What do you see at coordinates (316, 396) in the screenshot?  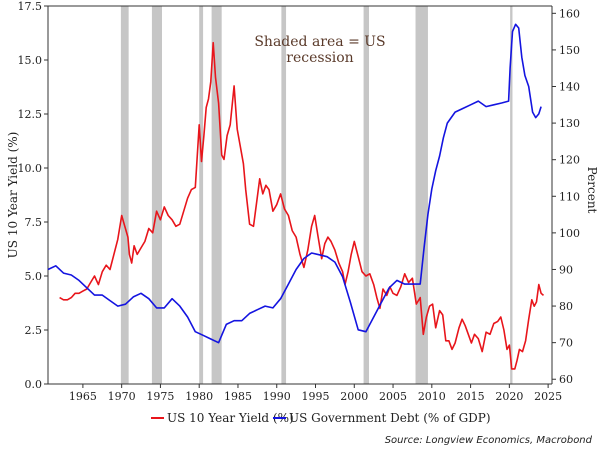 I see `x-tick-label: 1995` at bounding box center [316, 396].